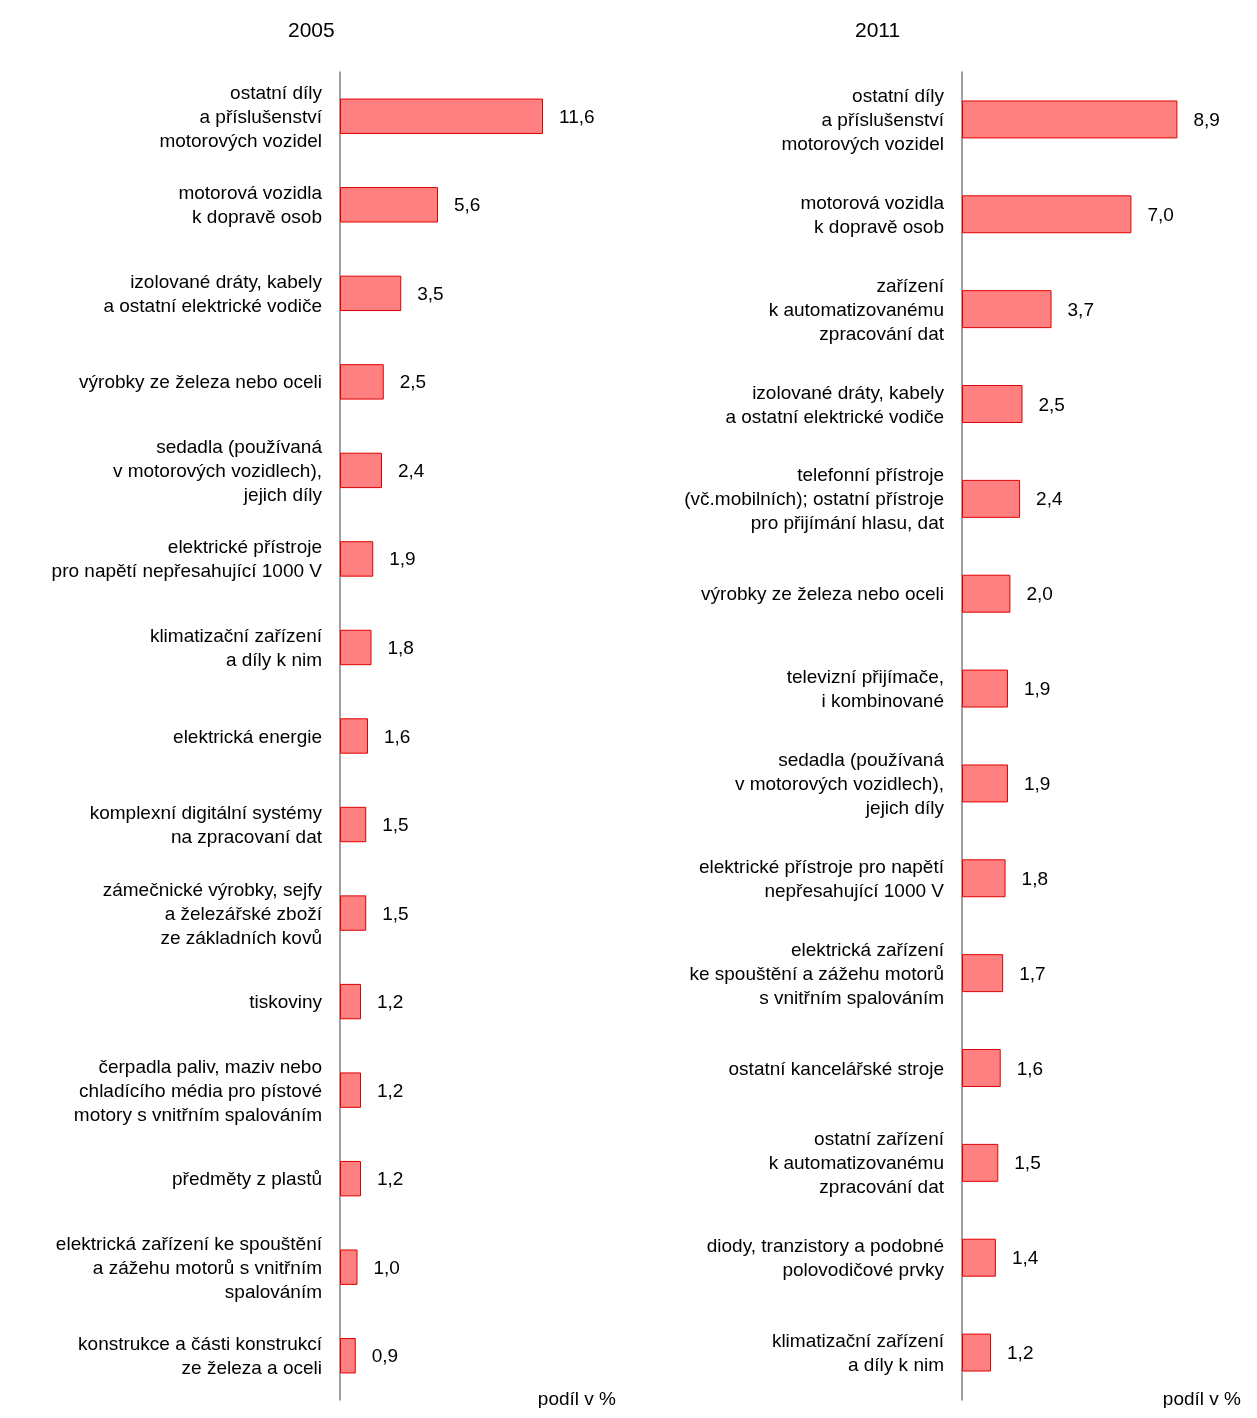 The height and width of the screenshot is (1418, 1257). What do you see at coordinates (430, 293) in the screenshot?
I see `data-label: 3,5` at bounding box center [430, 293].